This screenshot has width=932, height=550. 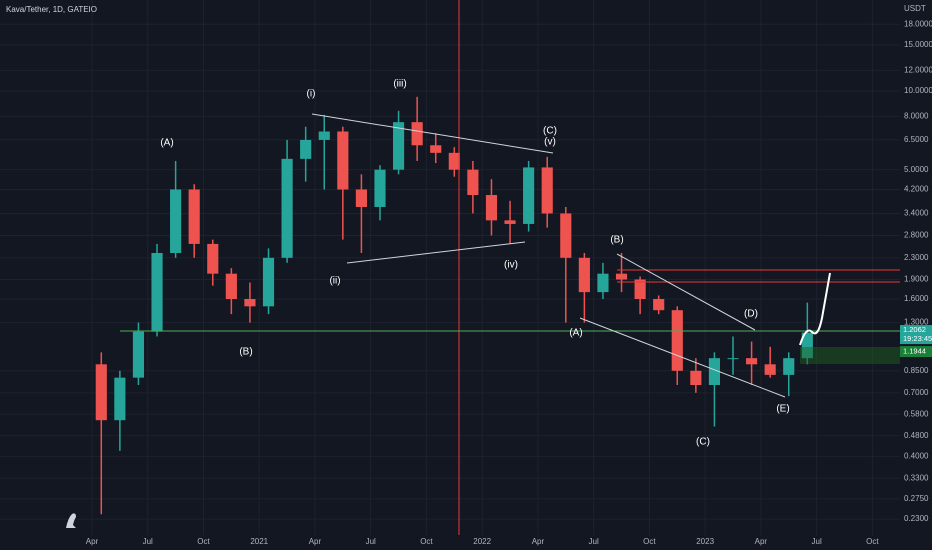 I want to click on price-label: 1.2062, so click(x=914, y=329).